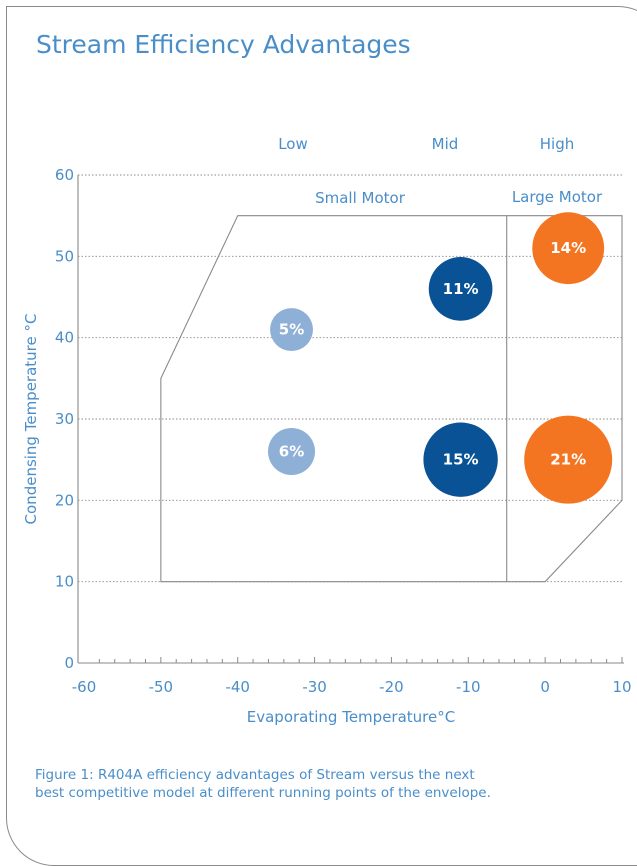  What do you see at coordinates (64, 582) in the screenshot?
I see `y-tick-label: 10` at bounding box center [64, 582].